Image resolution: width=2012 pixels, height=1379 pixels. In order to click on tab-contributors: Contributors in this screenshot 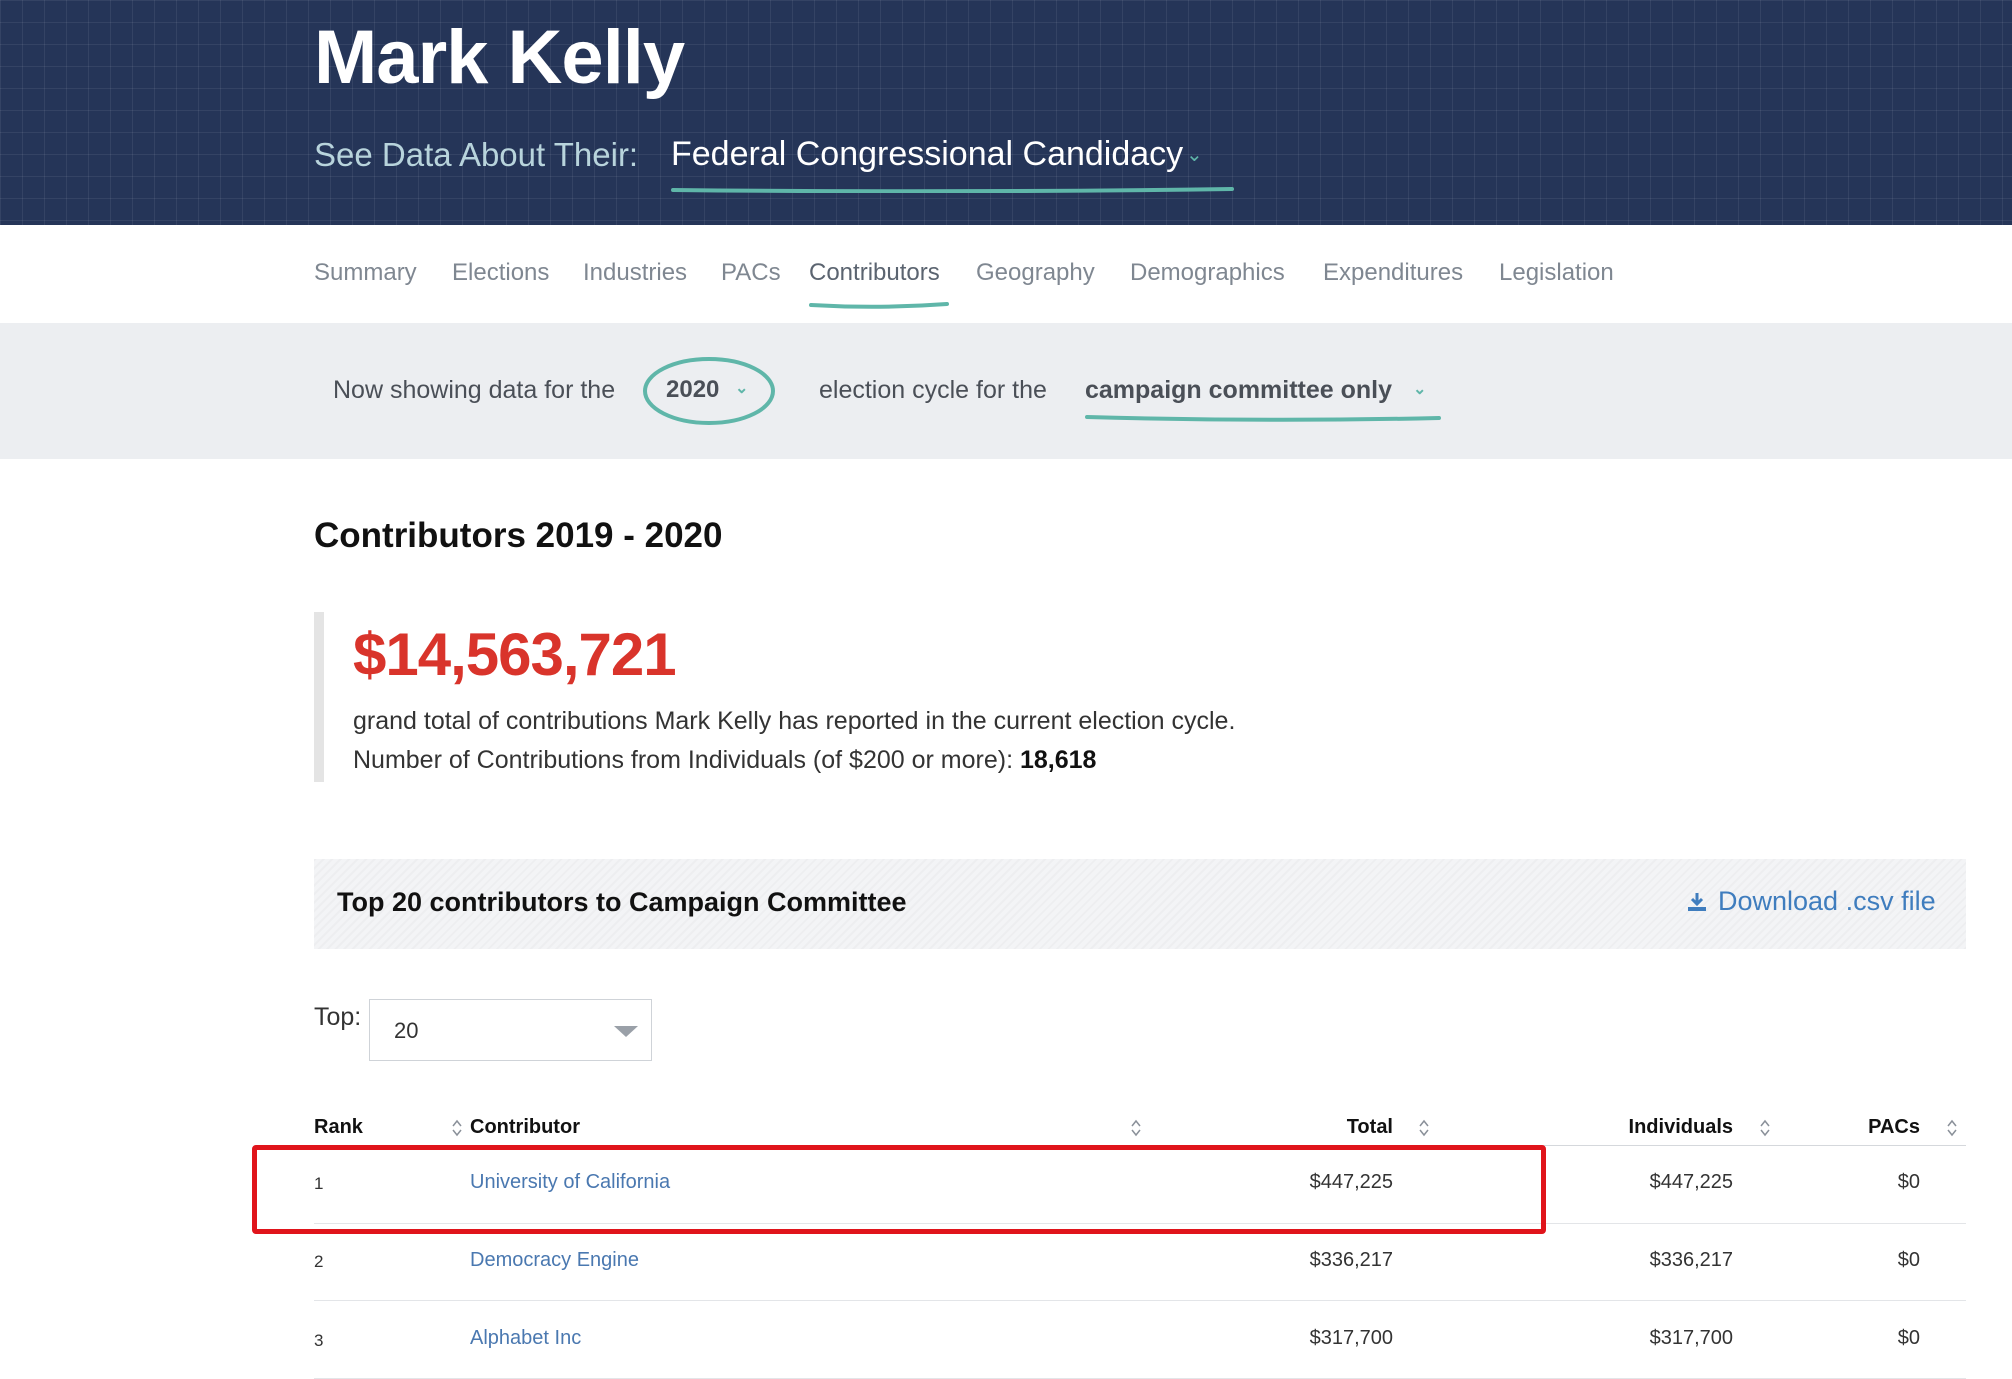, I will do `click(874, 272)`.